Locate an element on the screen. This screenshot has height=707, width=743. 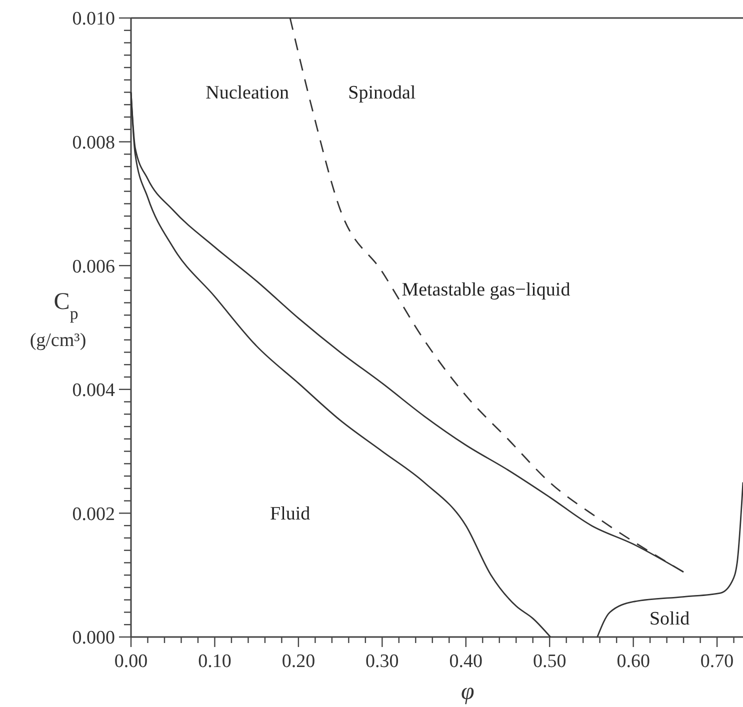
x-tick-label: 0.60 is located at coordinates (633, 661).